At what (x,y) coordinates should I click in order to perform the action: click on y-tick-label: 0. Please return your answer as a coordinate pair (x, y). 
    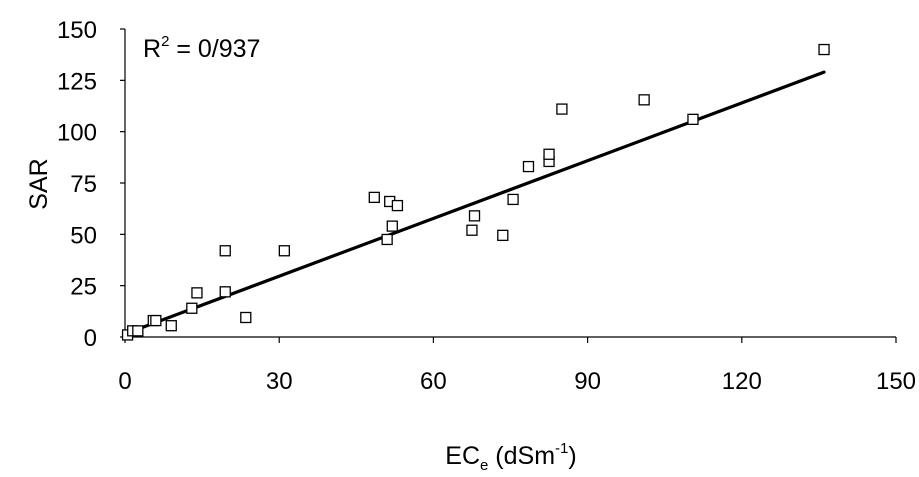
    Looking at the image, I should click on (90, 338).